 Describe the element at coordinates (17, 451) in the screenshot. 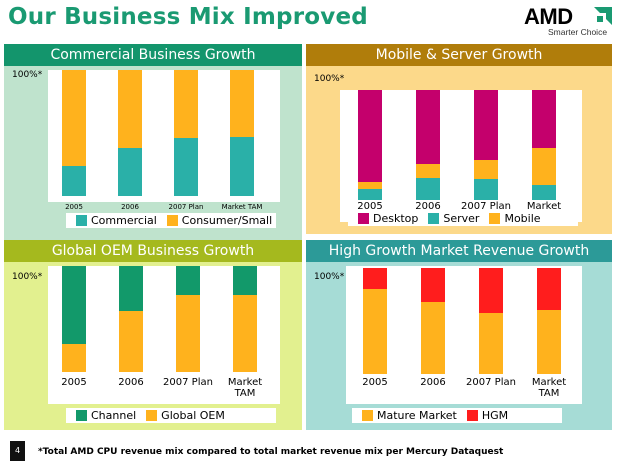

I see `page-number: 4` at that location.